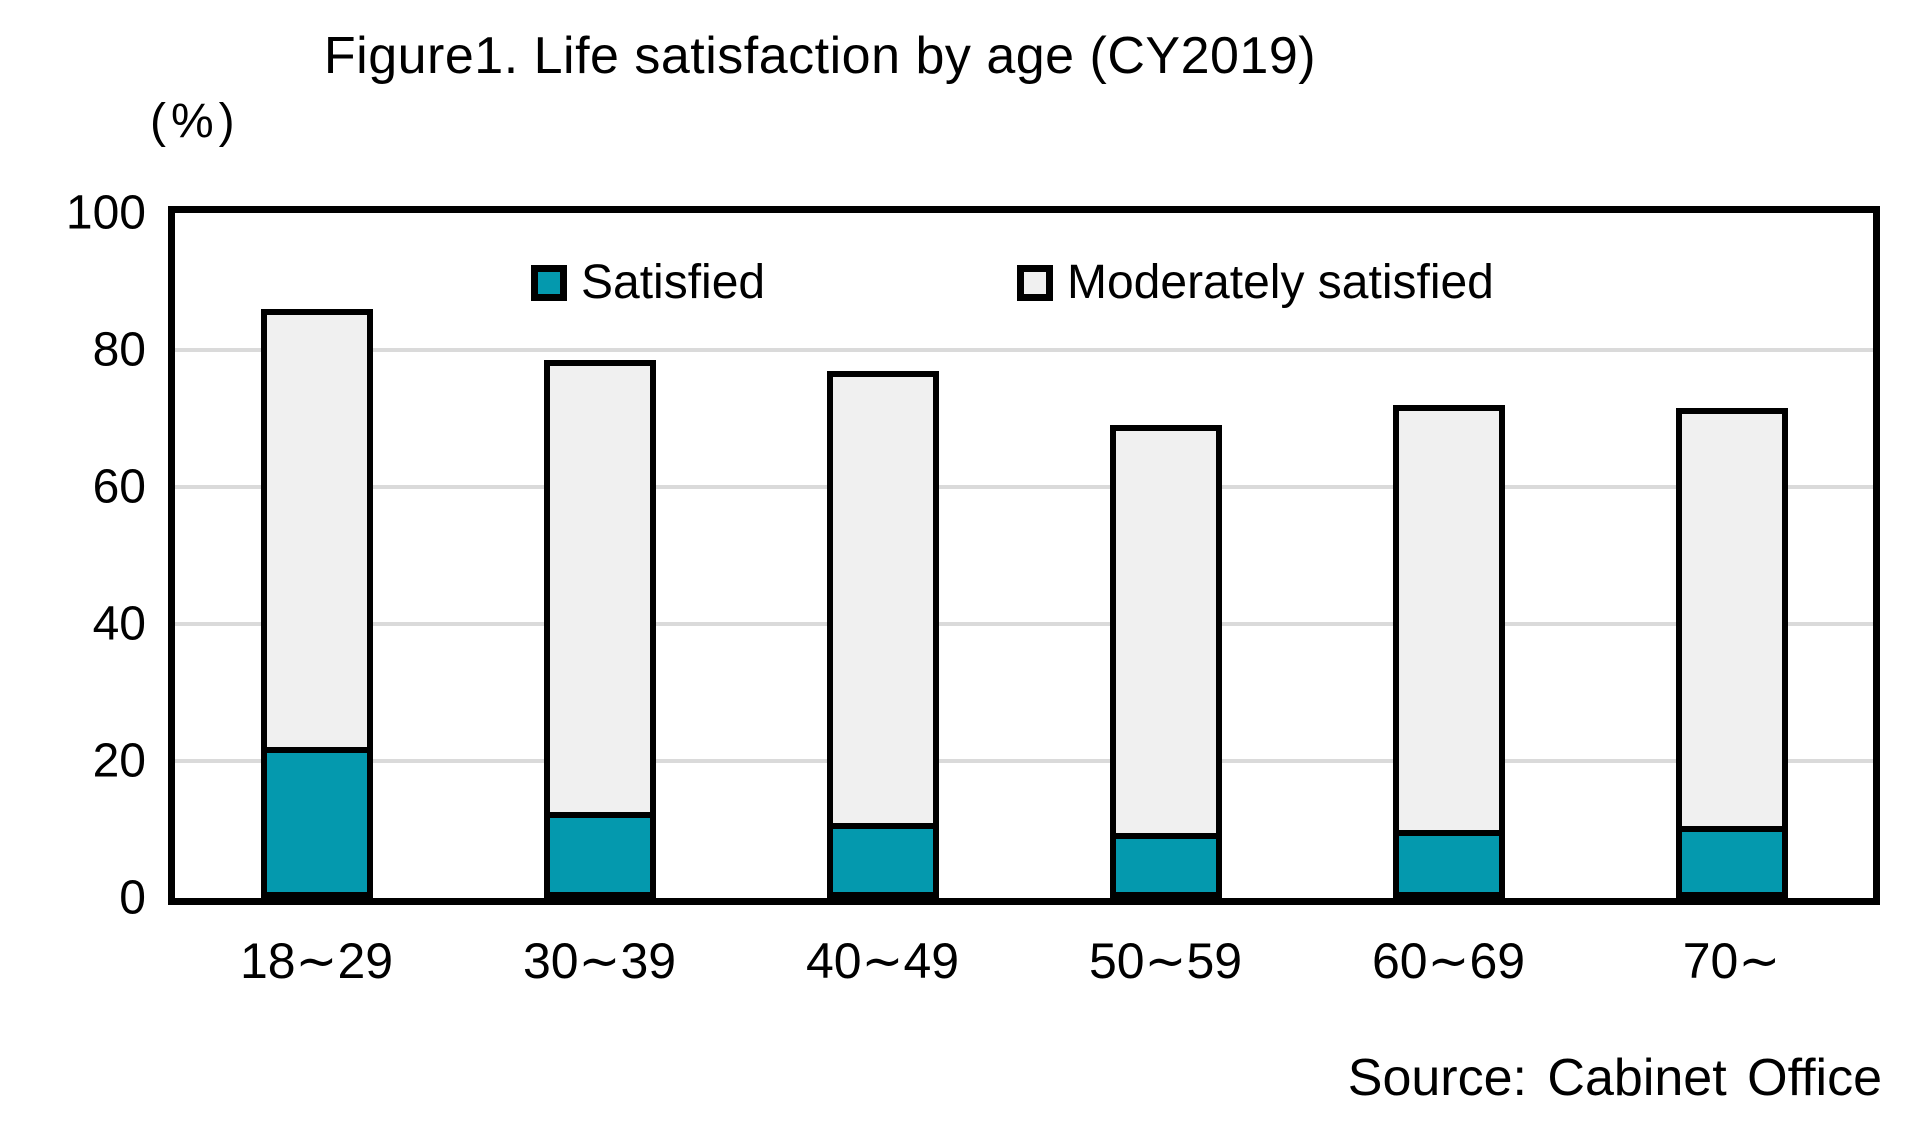  I want to click on y-tick-label-20: 20, so click(119, 761).